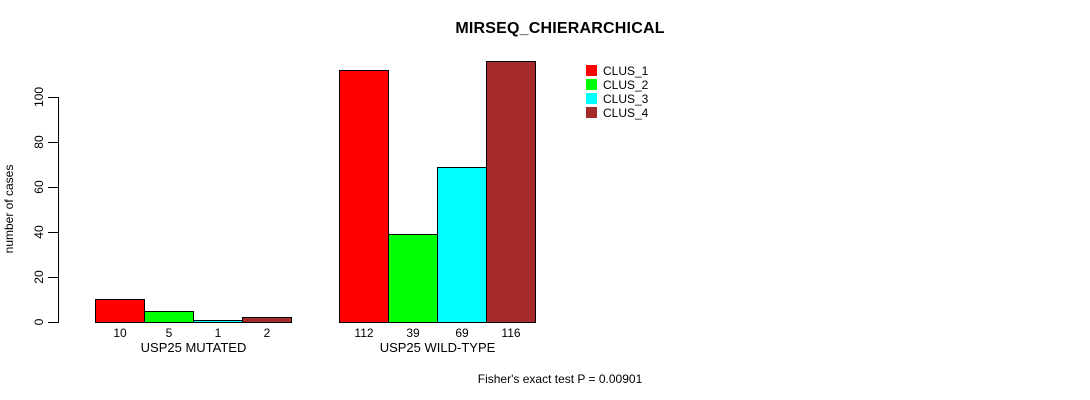  What do you see at coordinates (437, 347) in the screenshot?
I see `group-label-wild-type: USP25 WILD-TYPE` at bounding box center [437, 347].